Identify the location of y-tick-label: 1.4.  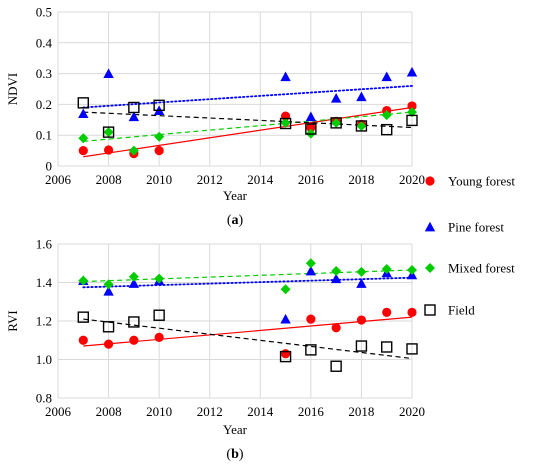
(44, 282).